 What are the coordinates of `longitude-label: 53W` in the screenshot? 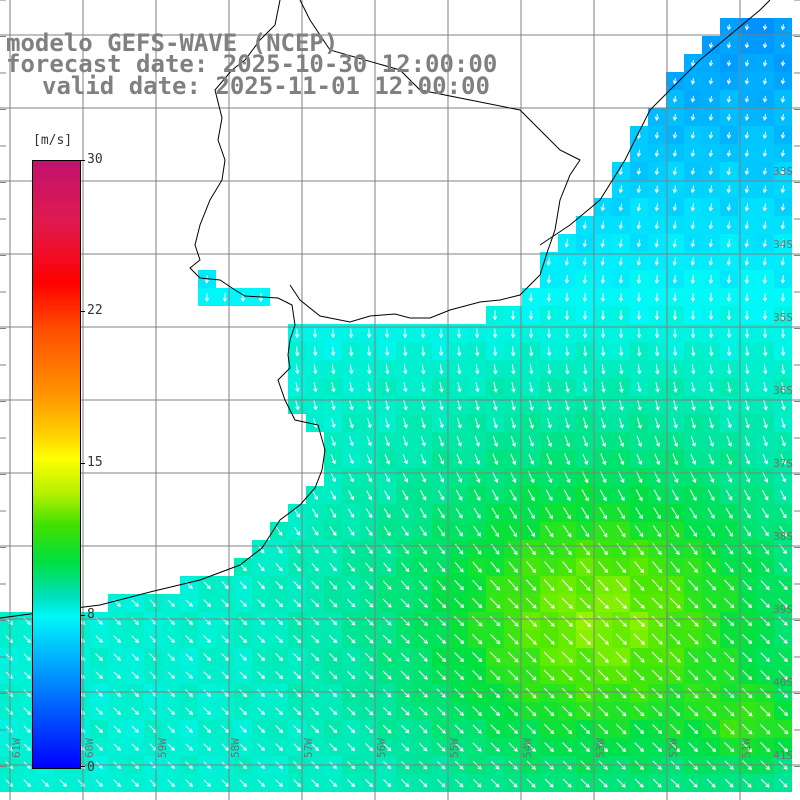 It's located at (600, 748).